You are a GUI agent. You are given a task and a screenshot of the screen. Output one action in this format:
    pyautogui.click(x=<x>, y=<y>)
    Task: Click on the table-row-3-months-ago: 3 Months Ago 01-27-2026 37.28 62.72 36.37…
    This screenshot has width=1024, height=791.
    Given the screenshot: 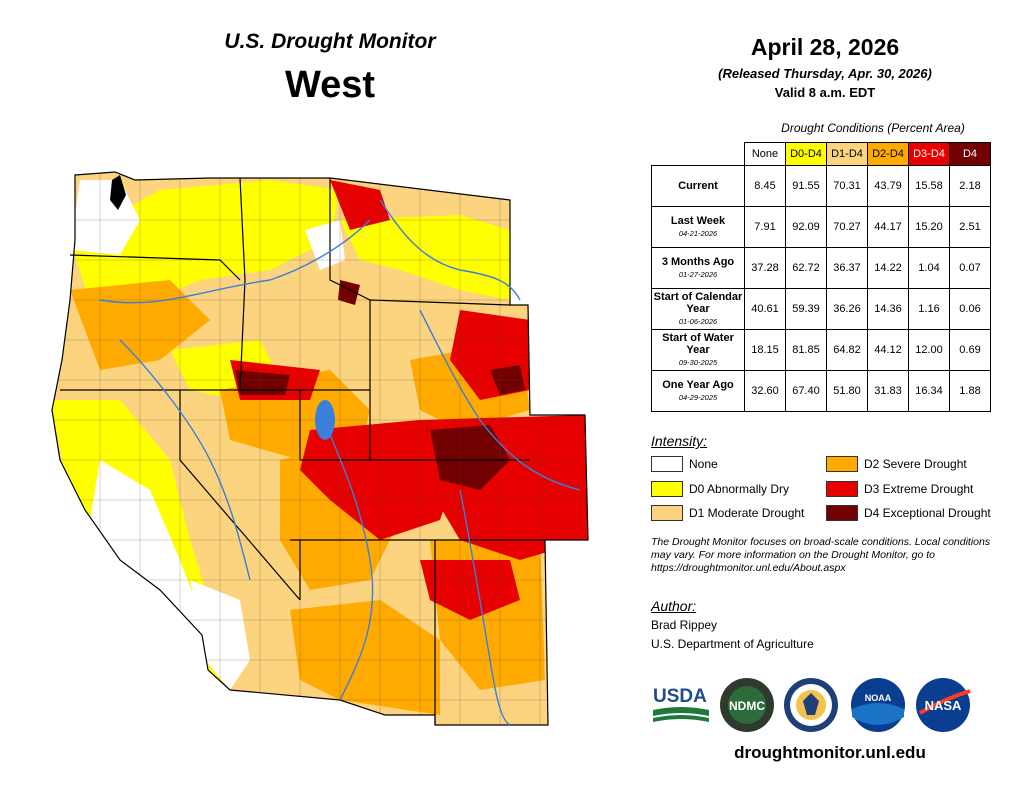 What is the action you would take?
    pyautogui.click(x=821, y=268)
    